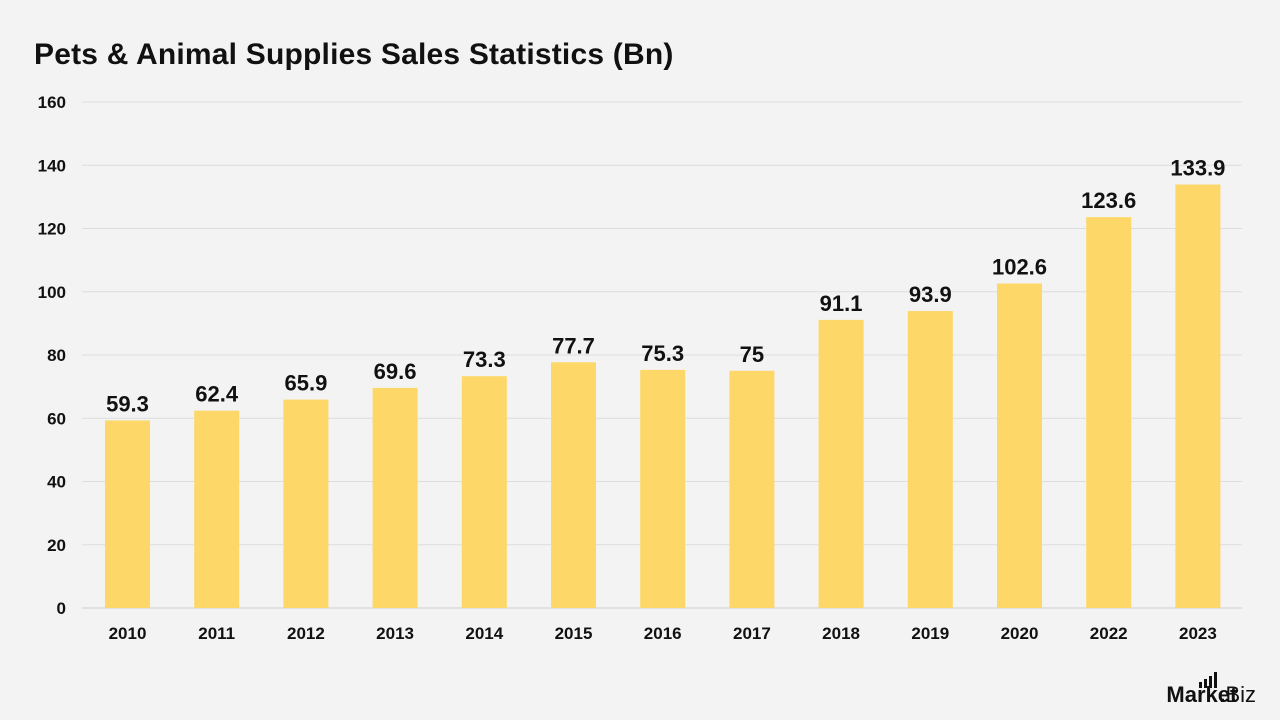 The image size is (1280, 720). What do you see at coordinates (395, 633) in the screenshot?
I see `x-tick-label: 2013` at bounding box center [395, 633].